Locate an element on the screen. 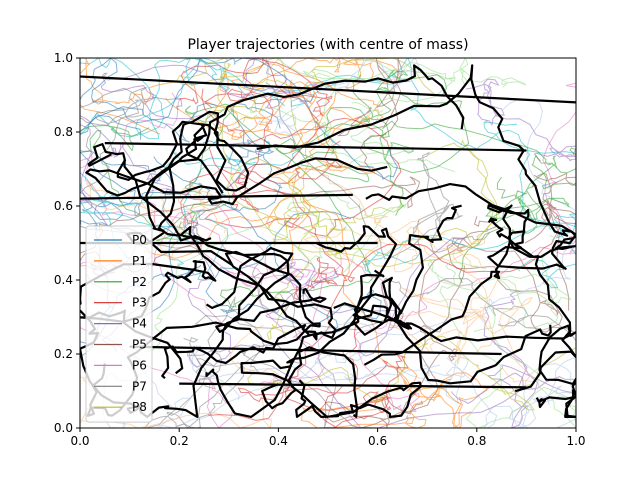 This screenshot has width=640, height=480. y-tick-label: 0.8 is located at coordinates (63, 132).